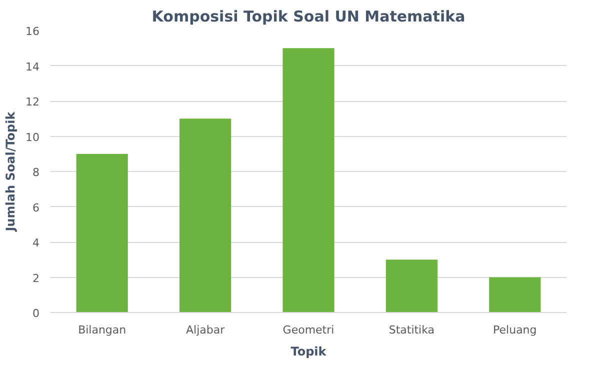 The width and height of the screenshot is (600, 365). I want to click on chart-title: Komposisi Topik Soal UN Matematika, so click(309, 17).